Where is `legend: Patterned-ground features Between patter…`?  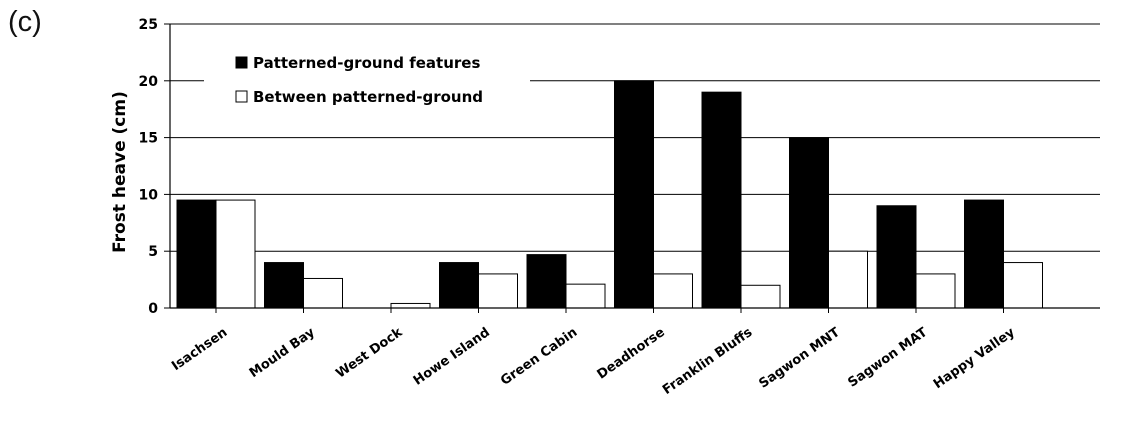
legend: Patterned-ground features Between patter… is located at coordinates (367, 80).